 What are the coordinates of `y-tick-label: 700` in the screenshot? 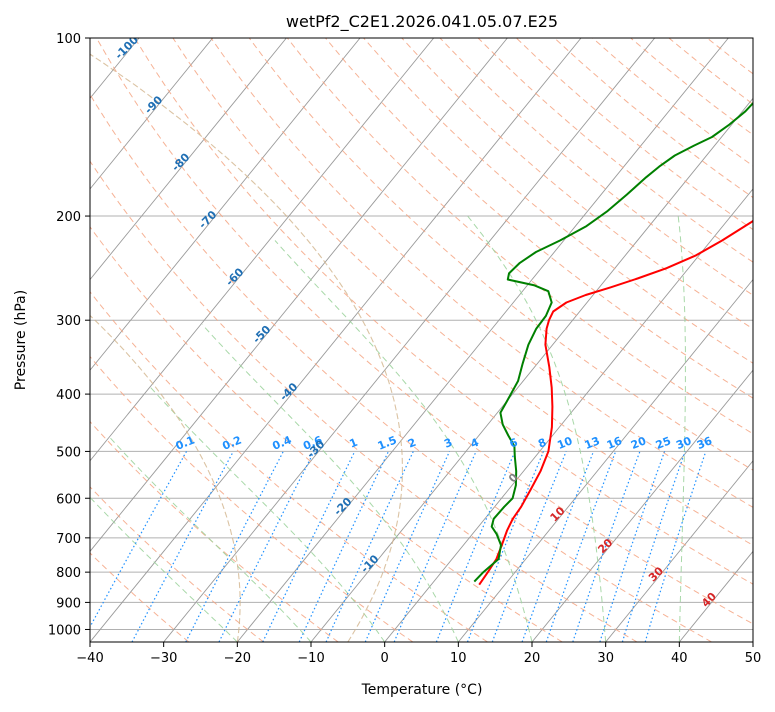 It's located at (68, 539).